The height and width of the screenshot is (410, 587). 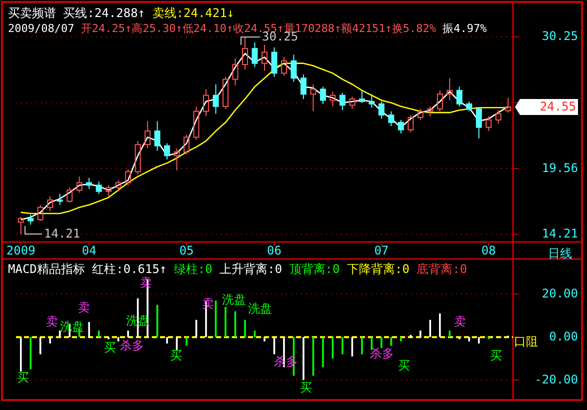 I want to click on x-tick-label: 07, so click(x=381, y=250).